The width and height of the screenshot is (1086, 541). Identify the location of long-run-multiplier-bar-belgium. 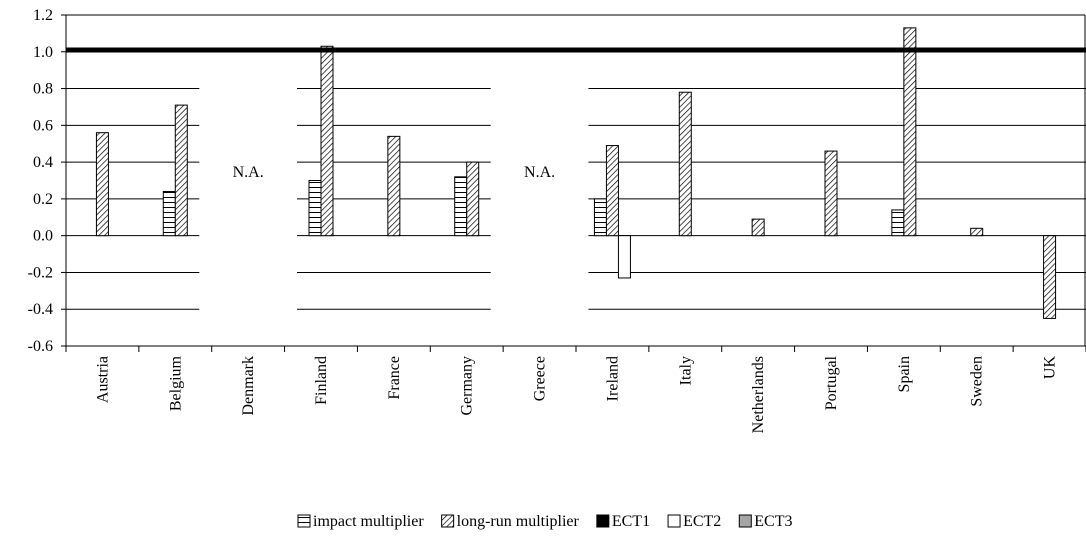
(181, 170).